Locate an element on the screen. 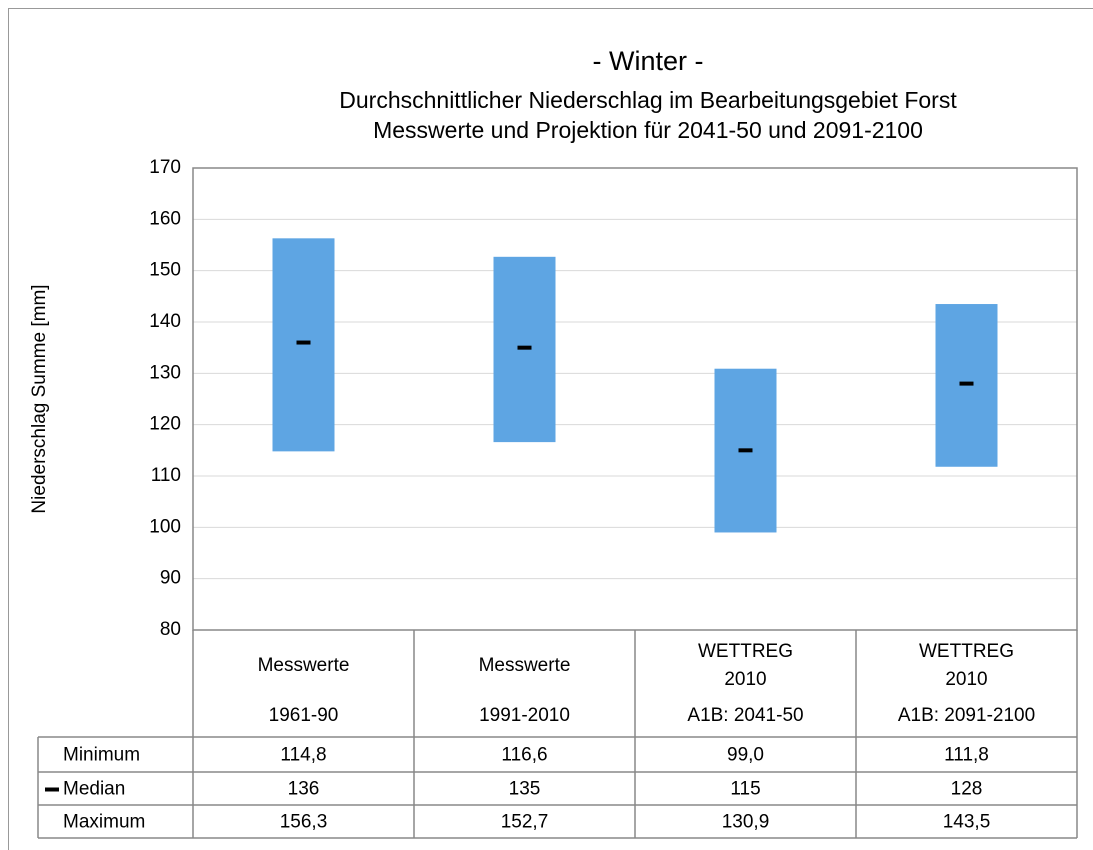  y-tick-label: 140 is located at coordinates (165, 321).